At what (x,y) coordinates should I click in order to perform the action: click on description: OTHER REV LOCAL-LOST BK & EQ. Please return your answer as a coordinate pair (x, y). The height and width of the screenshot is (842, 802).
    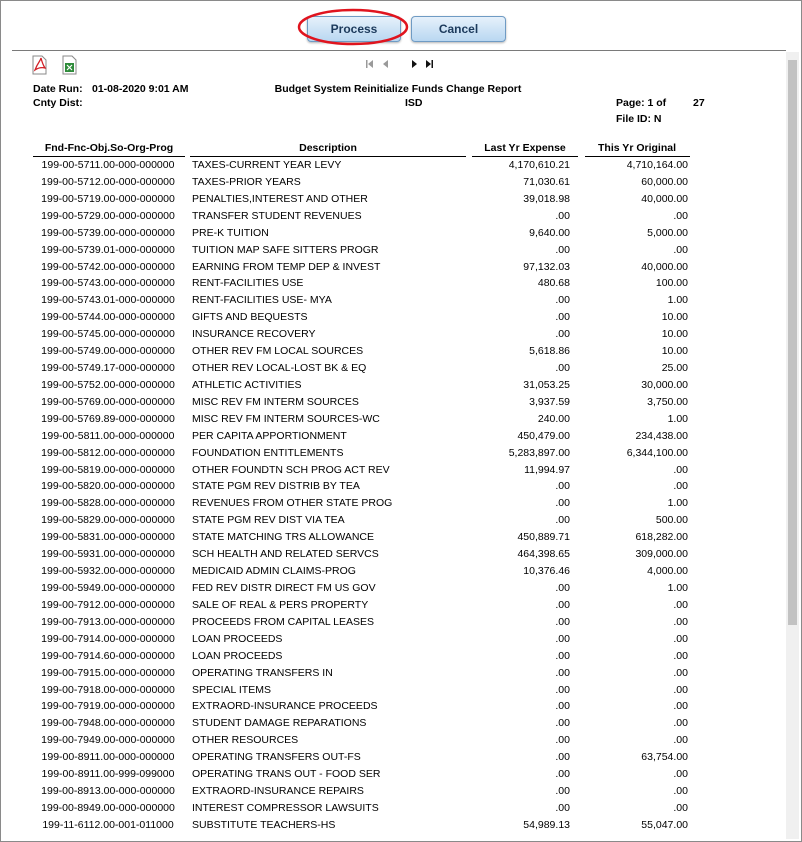
    Looking at the image, I should click on (279, 368).